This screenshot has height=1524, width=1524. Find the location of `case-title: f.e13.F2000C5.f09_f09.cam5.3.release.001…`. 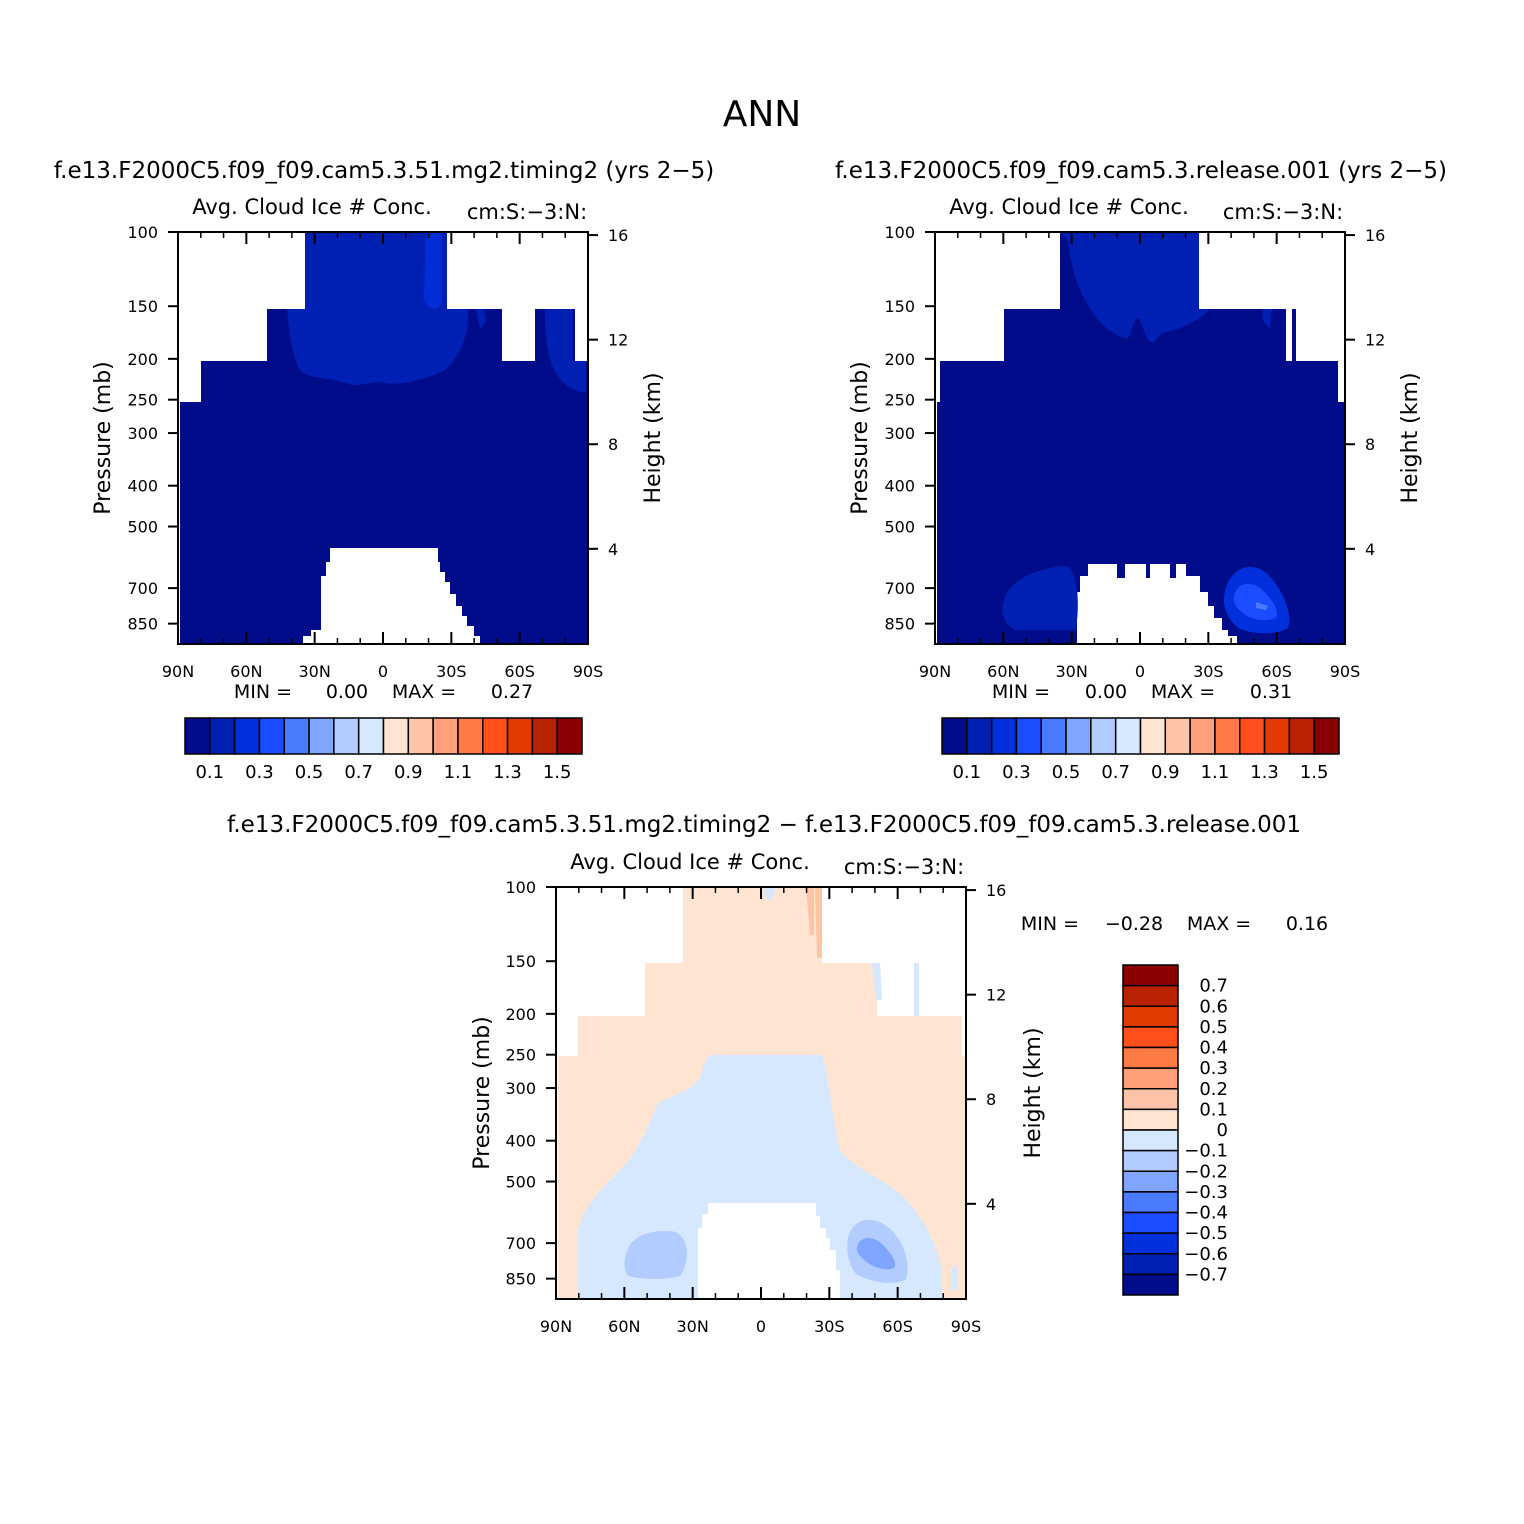

case-title: f.e13.F2000C5.f09_f09.cam5.3.release.001… is located at coordinates (1141, 171).